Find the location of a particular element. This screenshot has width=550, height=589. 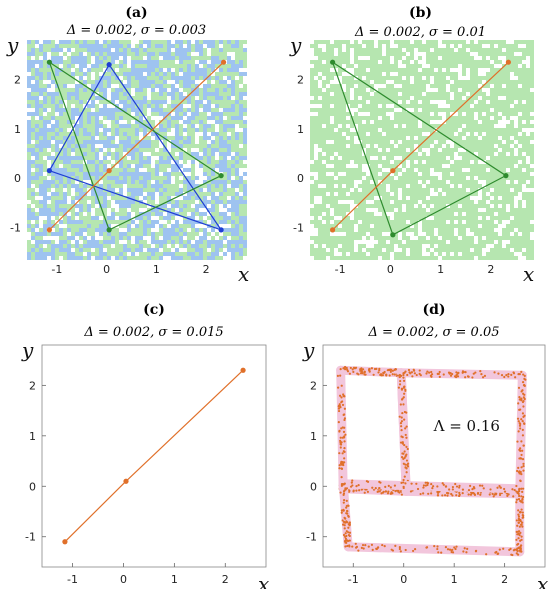

data-point is located at coordinates (49, 62).